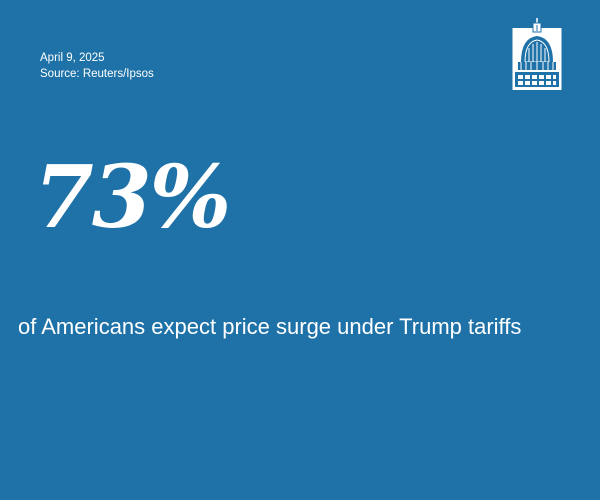 Image resolution: width=600 pixels, height=500 pixels. What do you see at coordinates (72, 58) in the screenshot?
I see `date-label: April 9, 2025` at bounding box center [72, 58].